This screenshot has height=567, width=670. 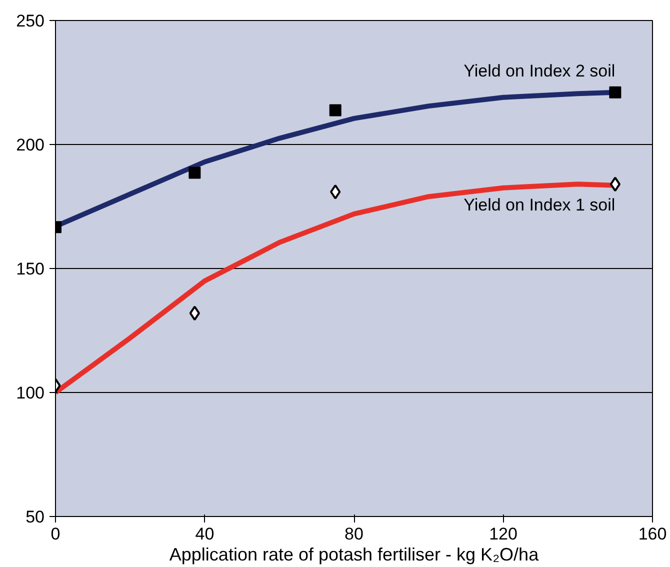 I want to click on x-tick-label: 80, so click(x=354, y=534).